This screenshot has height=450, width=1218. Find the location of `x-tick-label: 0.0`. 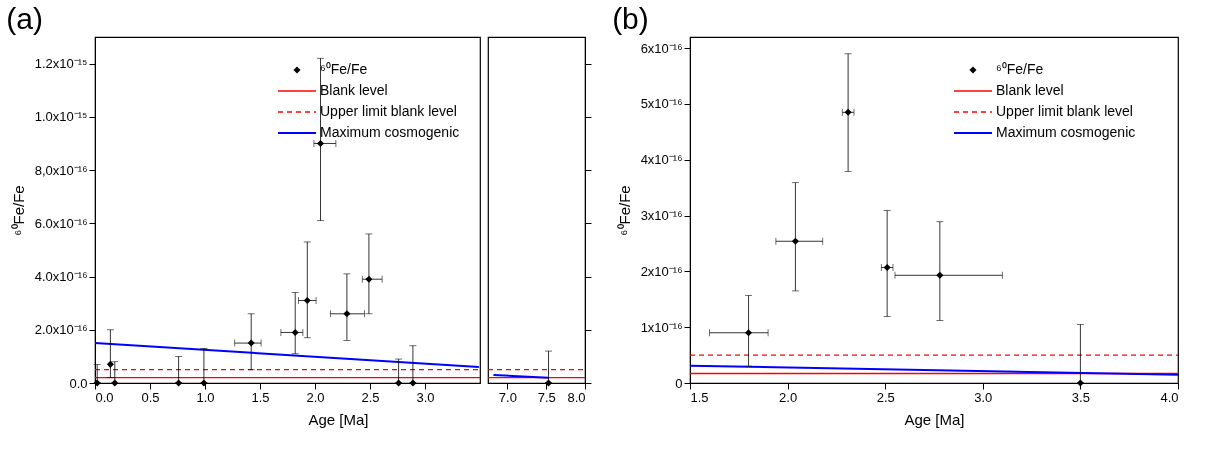

x-tick-label: 0.0 is located at coordinates (104, 397).